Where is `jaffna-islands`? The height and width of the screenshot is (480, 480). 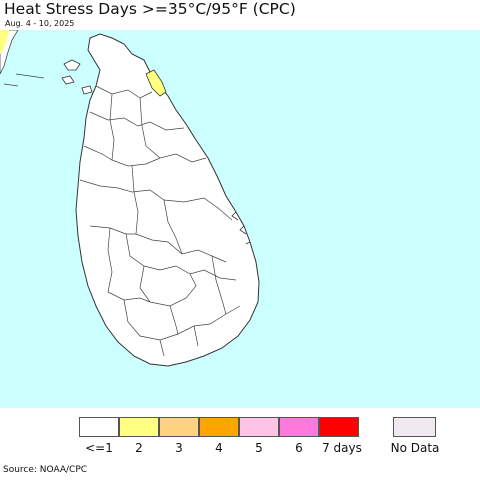
jaffna-islands is located at coordinates (77, 77).